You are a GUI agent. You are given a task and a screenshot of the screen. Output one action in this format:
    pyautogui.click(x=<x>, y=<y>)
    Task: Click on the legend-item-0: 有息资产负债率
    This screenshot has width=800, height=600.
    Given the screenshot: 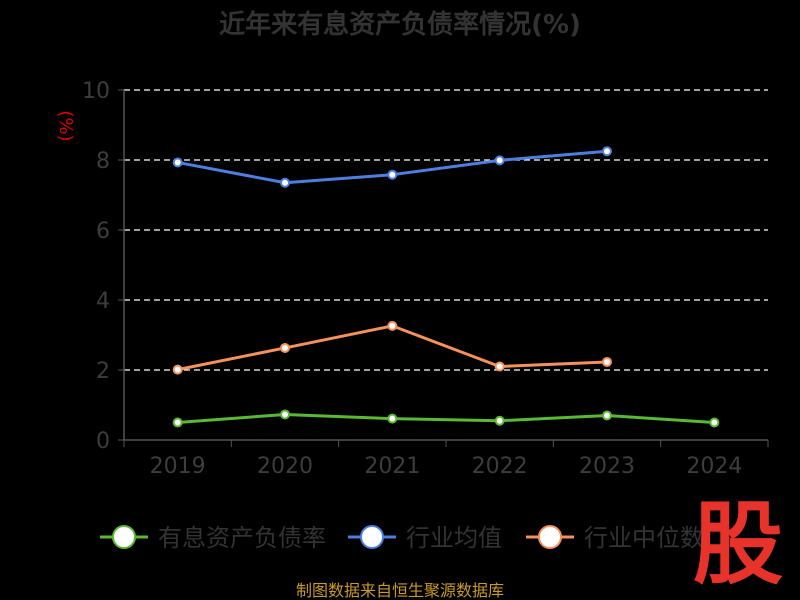 What is the action you would take?
    pyautogui.click(x=213, y=538)
    